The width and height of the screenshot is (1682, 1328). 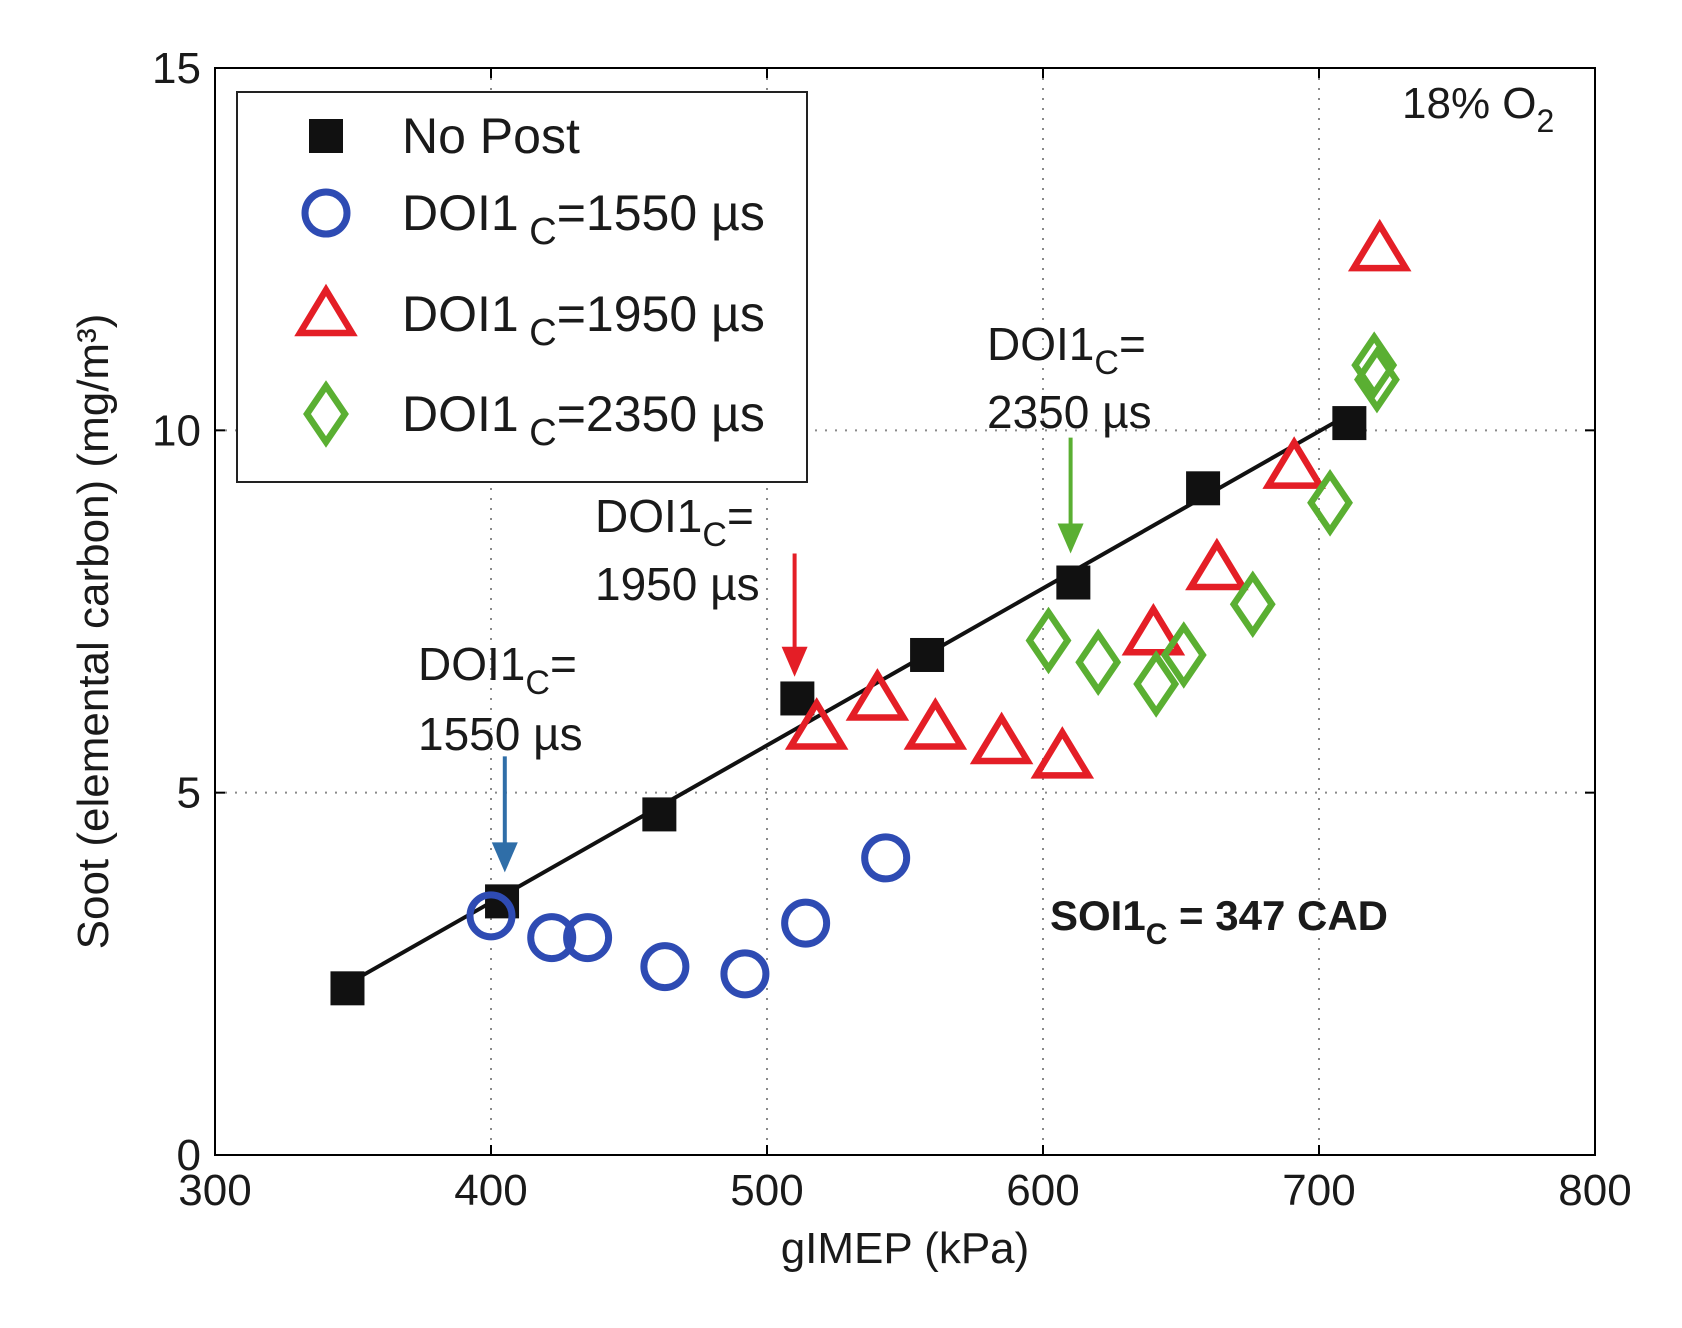 I want to click on annotation-1550-line1: DOI1C=, so click(x=497, y=670).